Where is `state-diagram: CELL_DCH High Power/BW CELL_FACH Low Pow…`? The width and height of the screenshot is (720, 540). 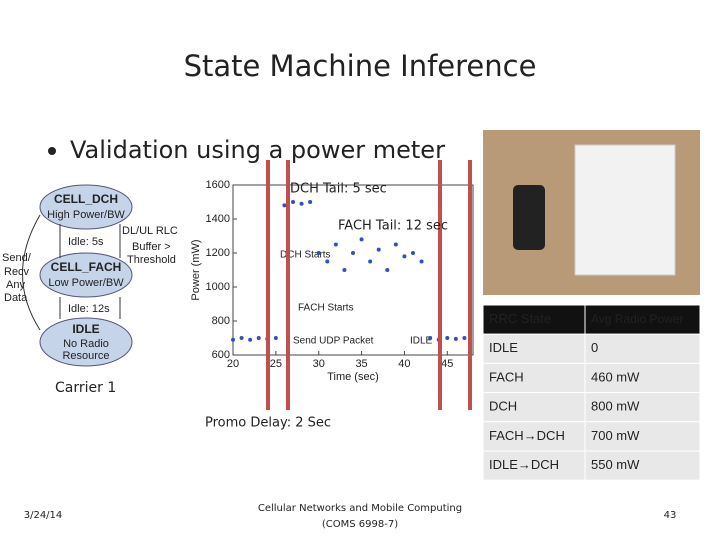 state-diagram: CELL_DCH High Power/BW CELL_FACH Low Pow… is located at coordinates (90, 275).